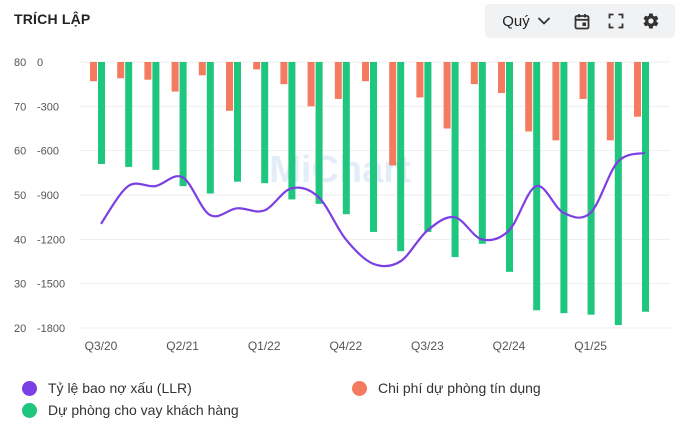 This screenshot has width=690, height=425. What do you see at coordinates (101, 346) in the screenshot?
I see `x-tick-label: Q3/20` at bounding box center [101, 346].